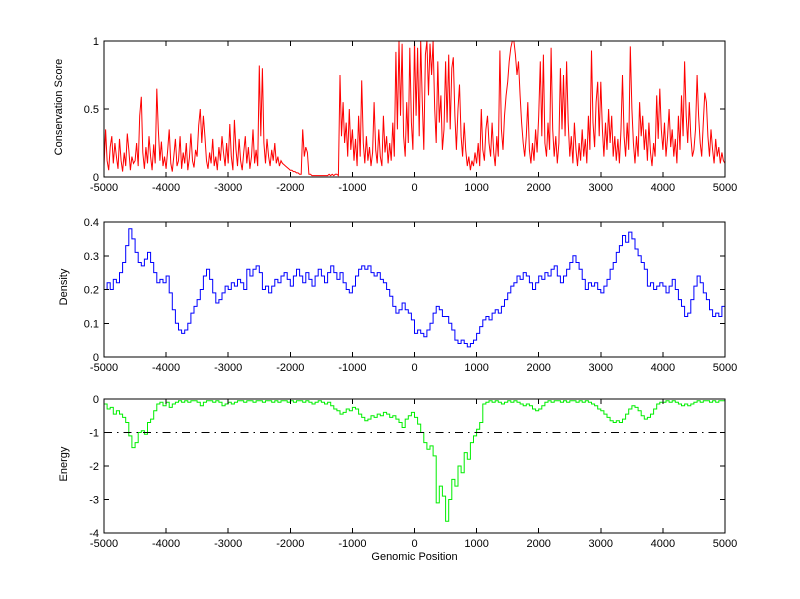 The height and width of the screenshot is (599, 800). What do you see at coordinates (94, 434) in the screenshot?
I see `y-tick-label: -1` at bounding box center [94, 434].